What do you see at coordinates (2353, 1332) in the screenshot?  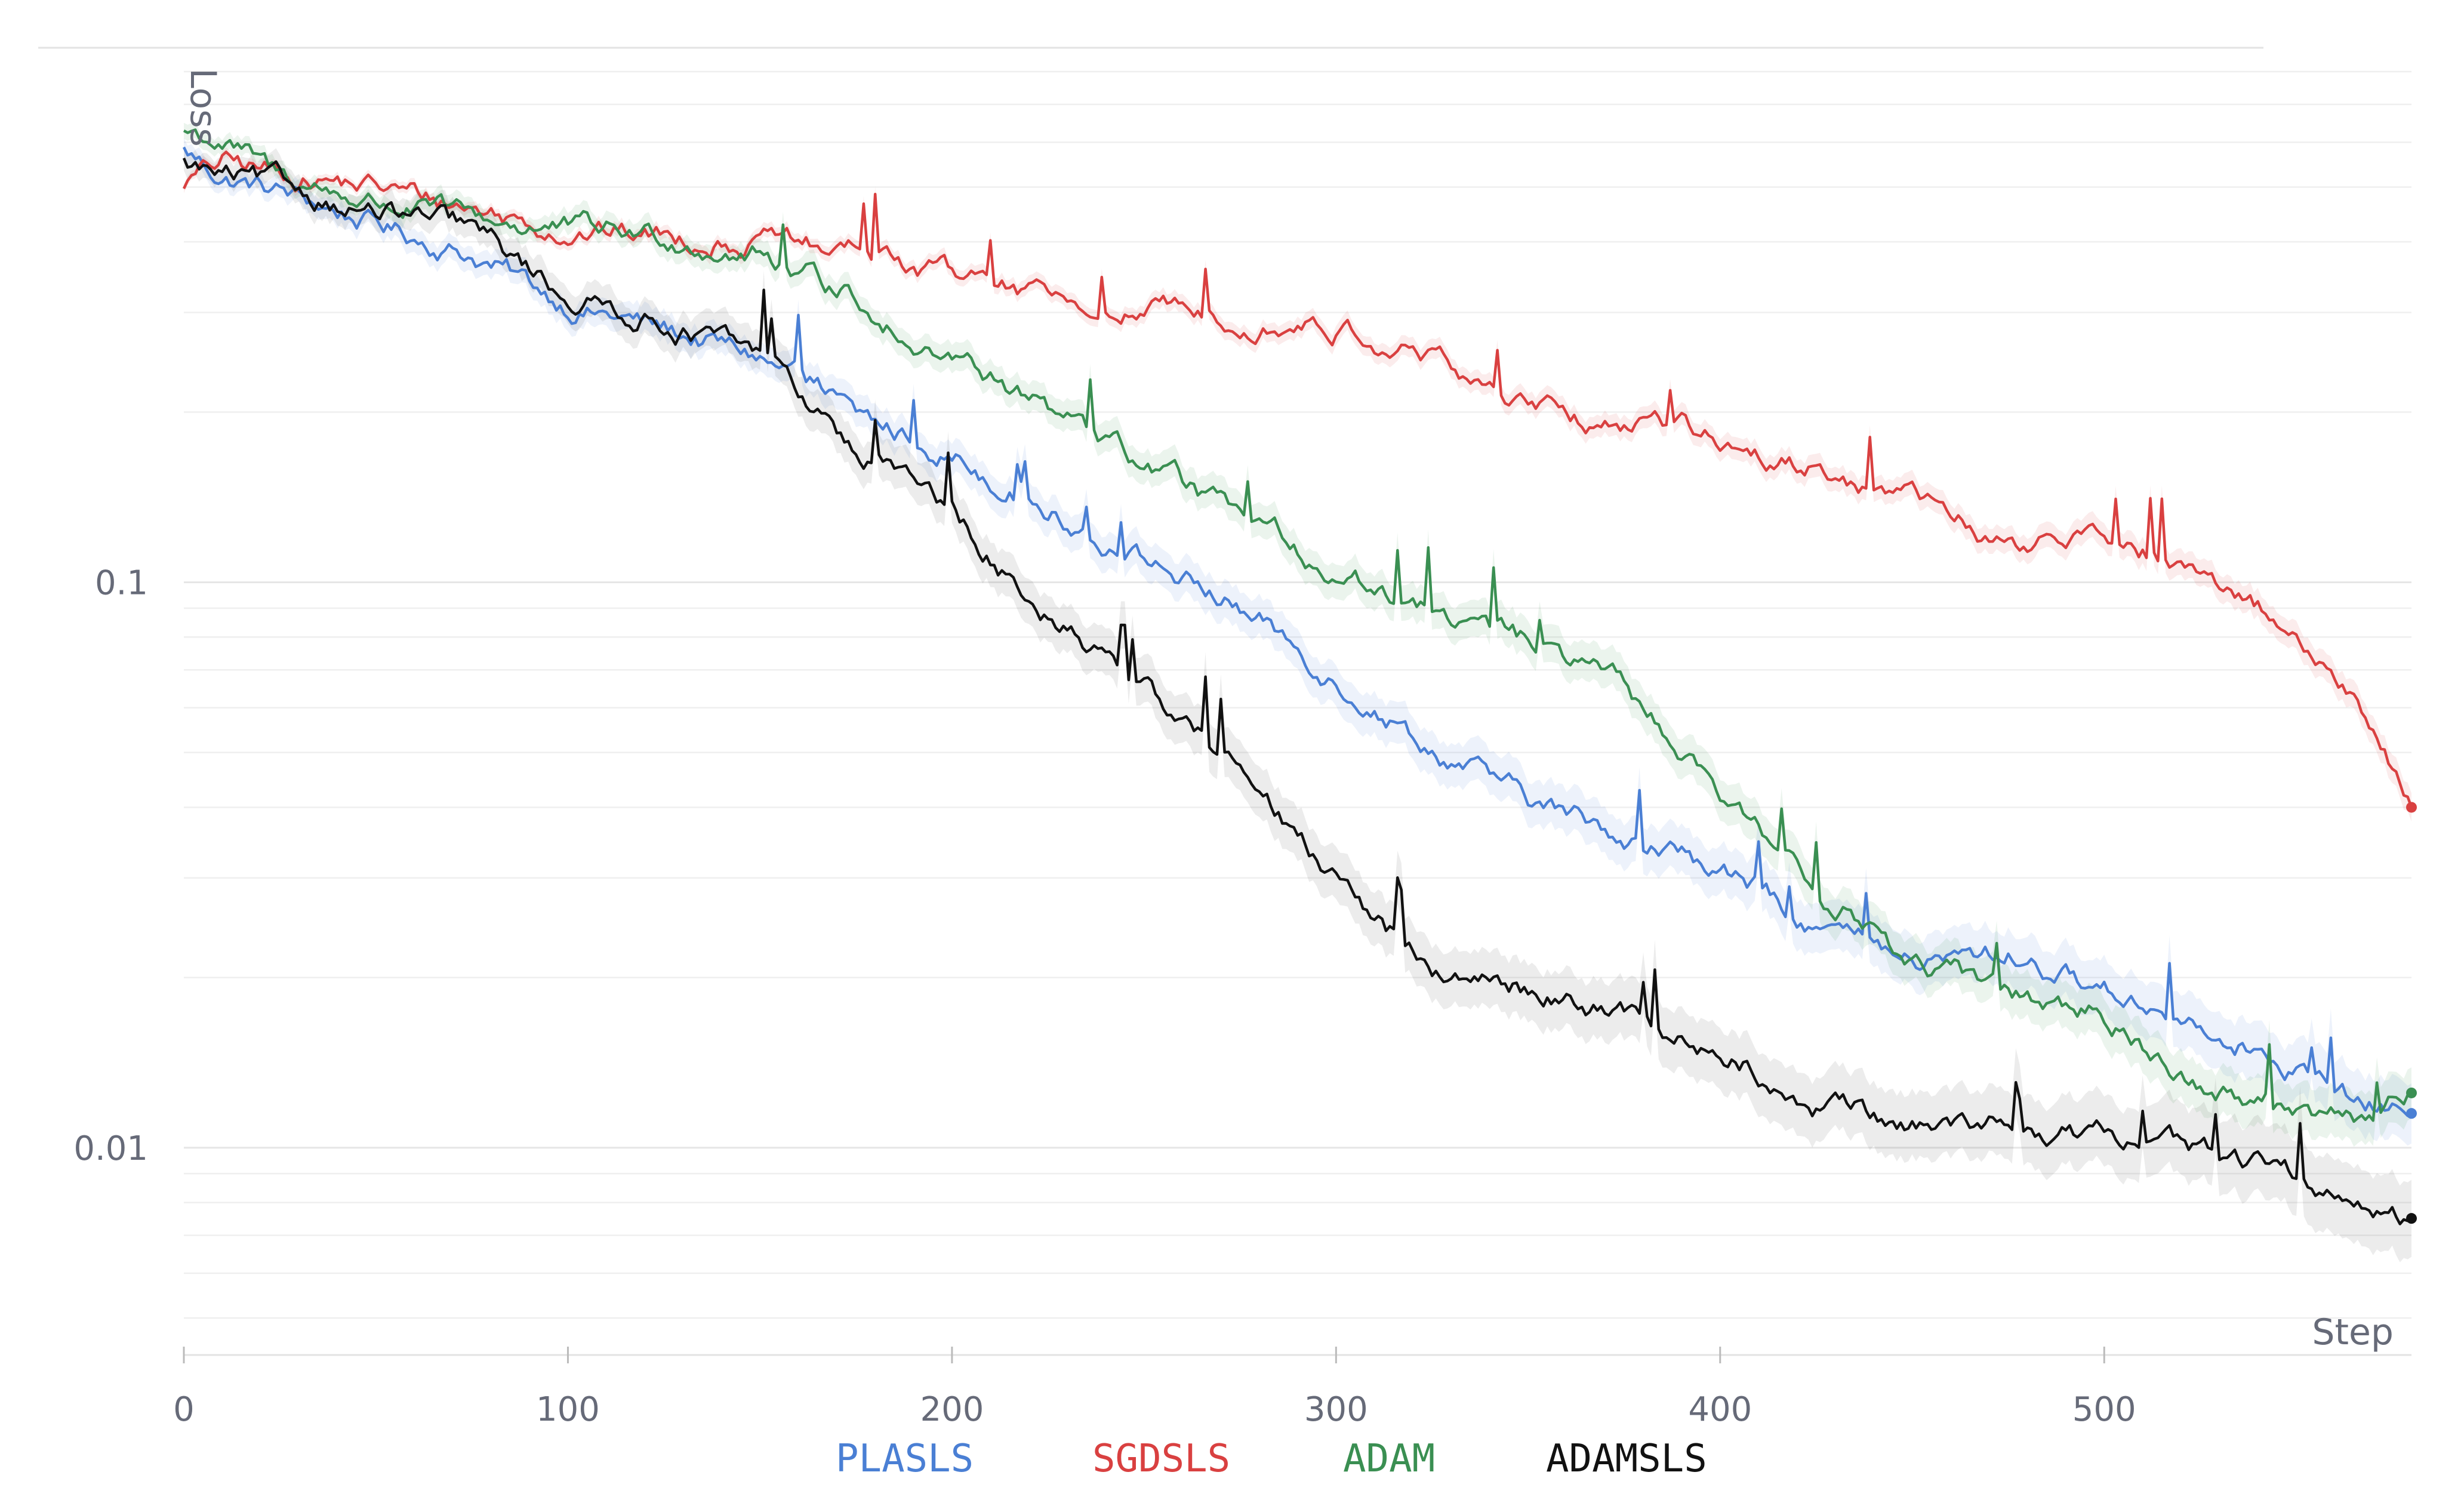 I see `x-axis-title: Step` at bounding box center [2353, 1332].